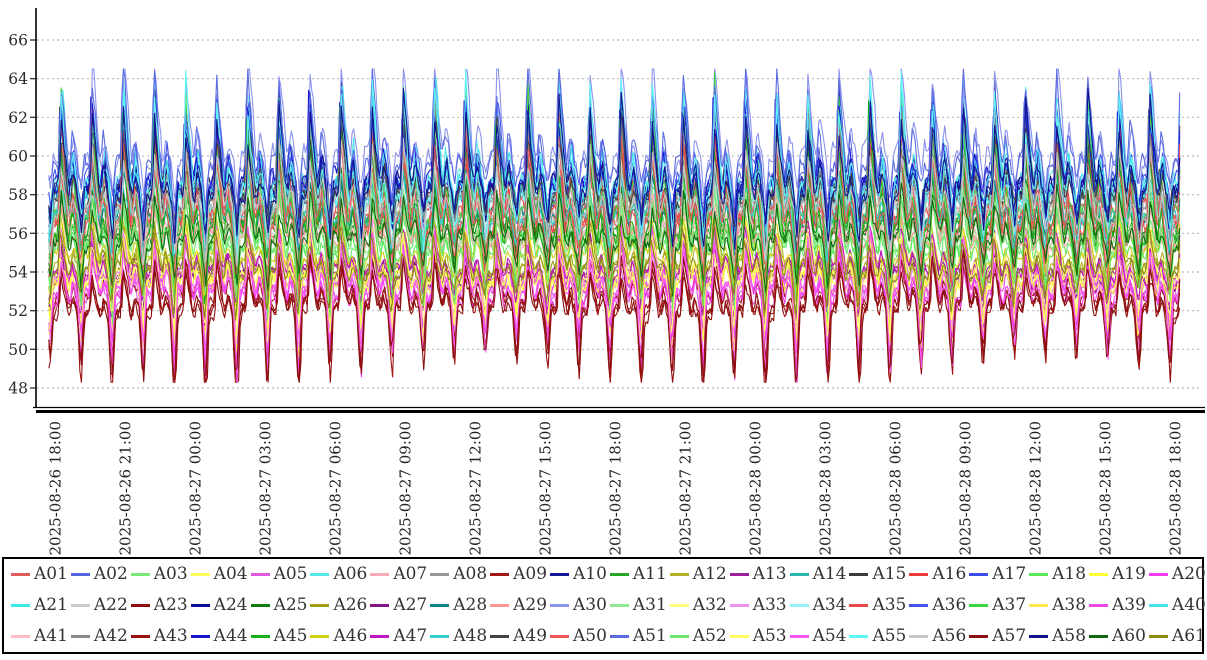 Image resolution: width=1207 pixels, height=660 pixels. I want to click on legend-item-A39: A39, so click(1114, 605).